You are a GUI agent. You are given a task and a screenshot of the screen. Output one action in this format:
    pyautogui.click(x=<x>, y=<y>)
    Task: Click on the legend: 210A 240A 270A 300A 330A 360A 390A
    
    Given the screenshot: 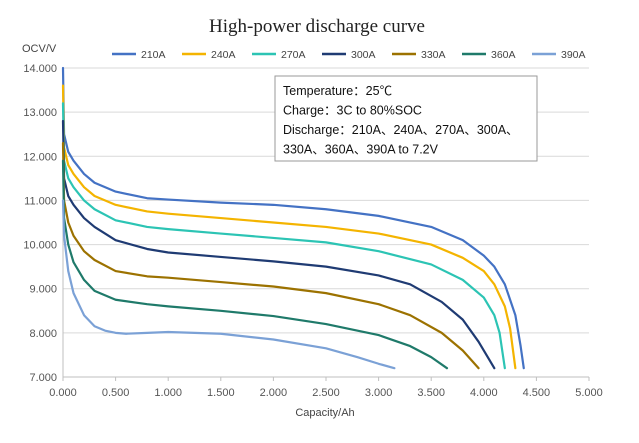 What is the action you would take?
    pyautogui.click(x=349, y=55)
    